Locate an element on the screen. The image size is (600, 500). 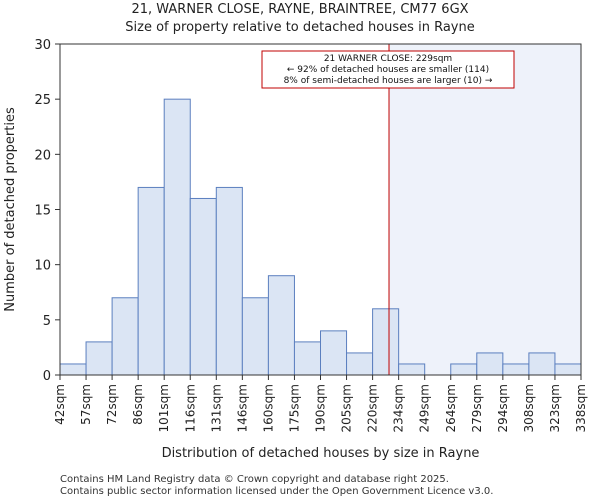
bar-42sqm is located at coordinates (73, 369).